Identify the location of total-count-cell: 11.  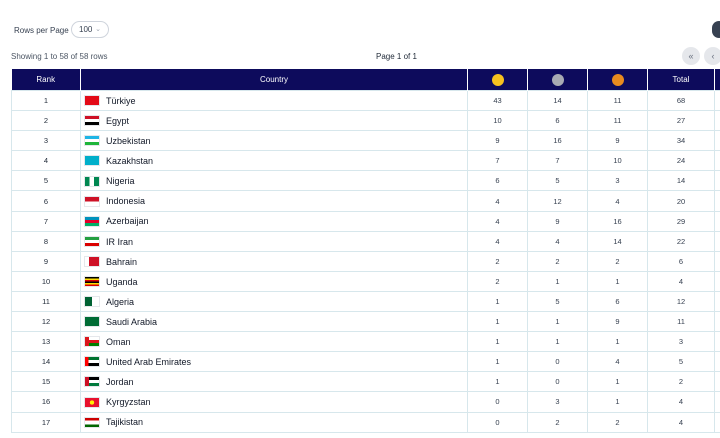
(681, 322).